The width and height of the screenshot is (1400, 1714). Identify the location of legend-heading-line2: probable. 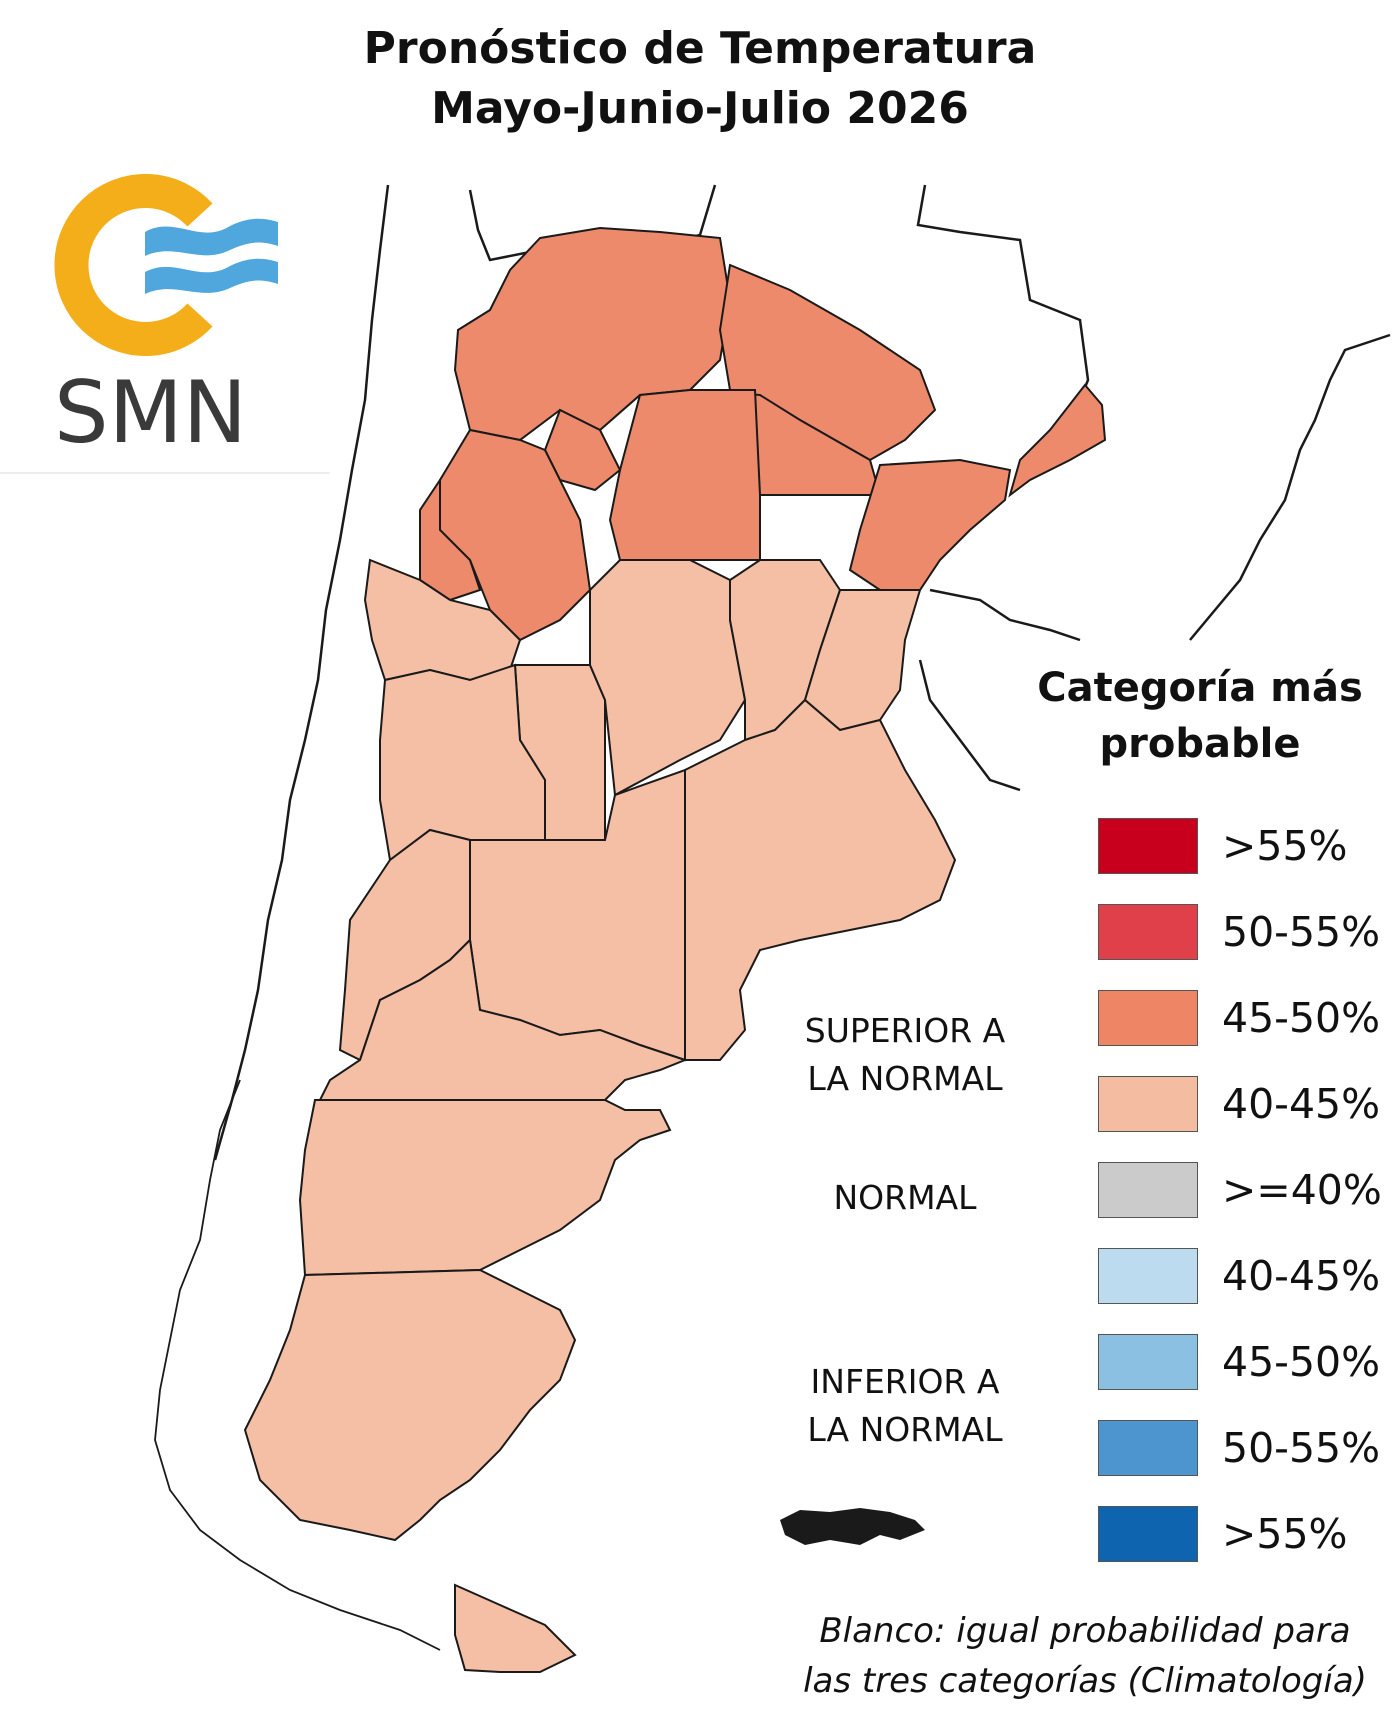
(1200, 744).